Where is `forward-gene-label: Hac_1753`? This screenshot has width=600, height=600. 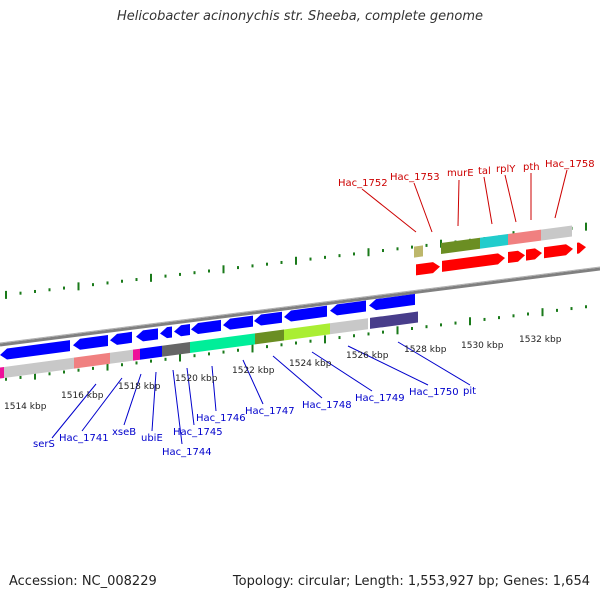
forward-gene-label: Hac_1753 is located at coordinates (415, 177).